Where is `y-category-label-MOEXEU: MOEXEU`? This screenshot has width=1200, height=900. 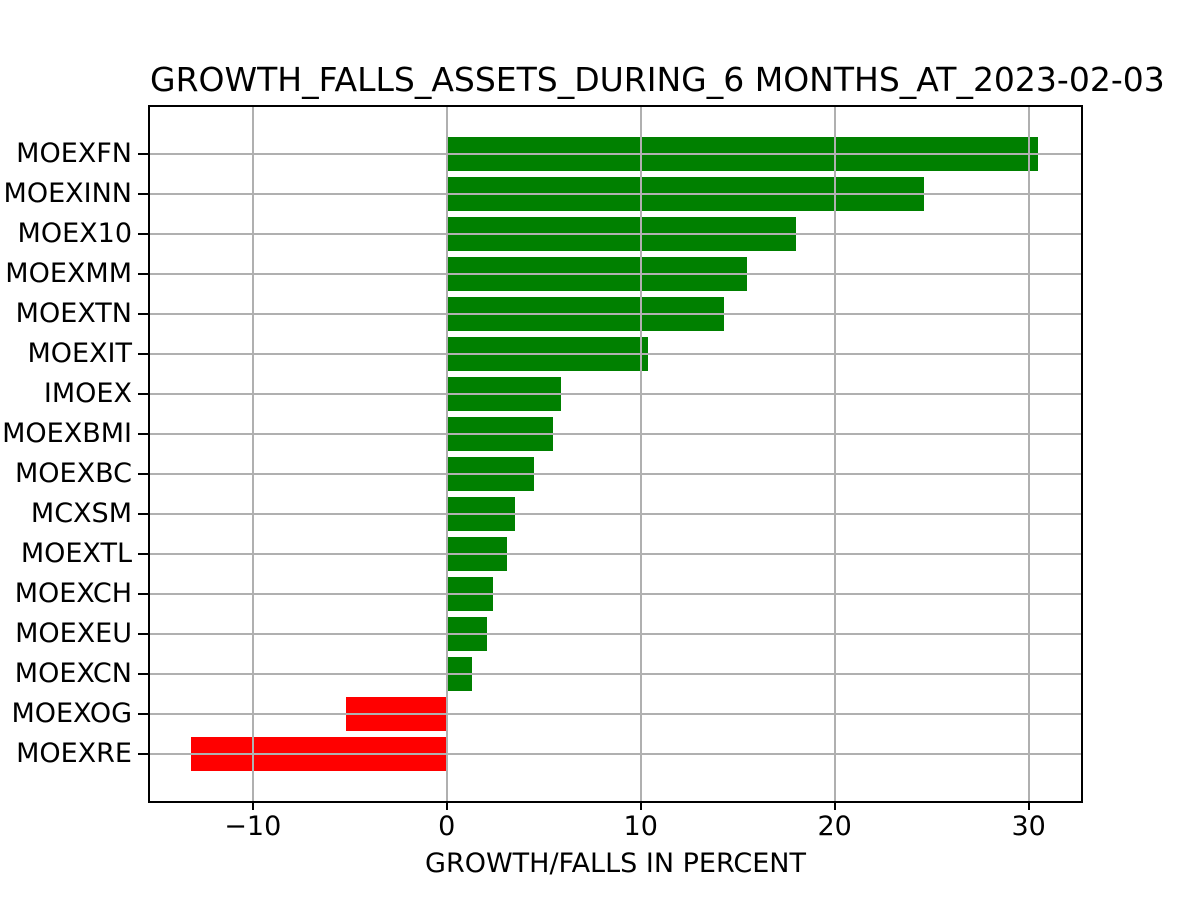
y-category-label-MOEXEU: MOEXEU is located at coordinates (73, 633).